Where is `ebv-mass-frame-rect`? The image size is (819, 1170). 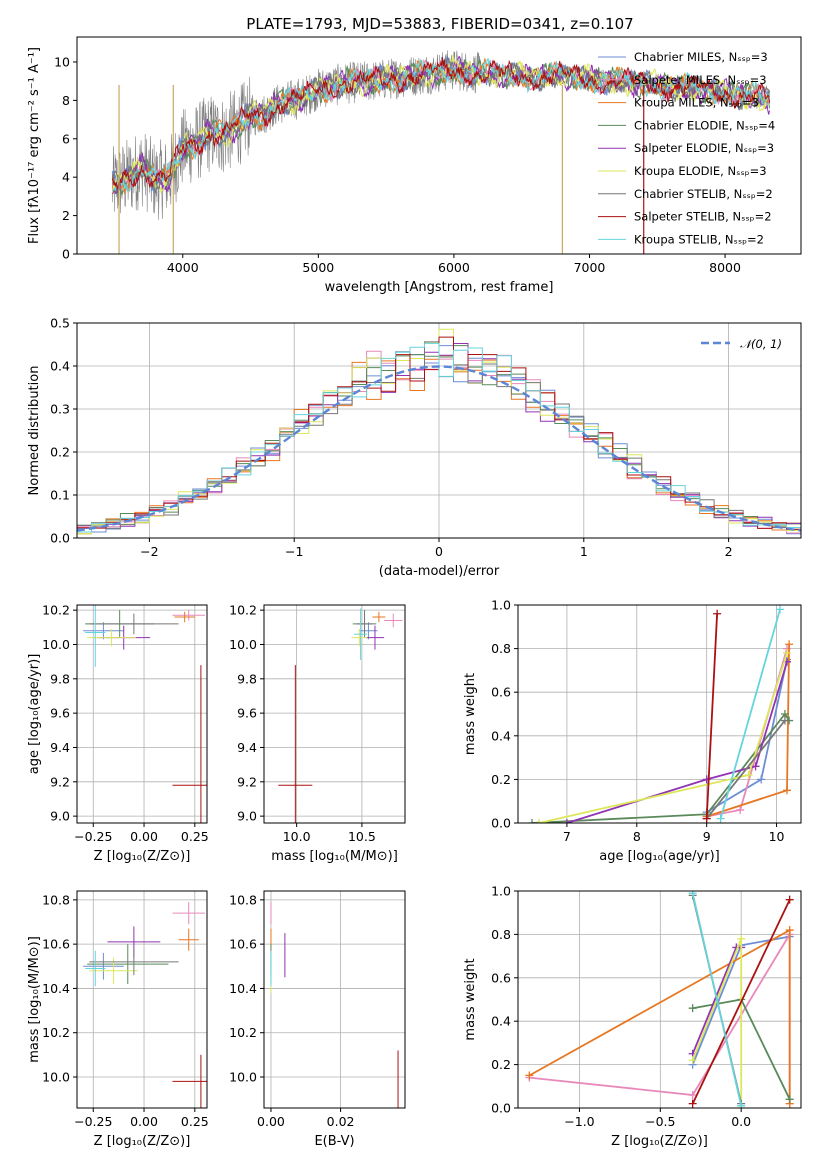
ebv-mass-frame-rect is located at coordinates (334, 999).